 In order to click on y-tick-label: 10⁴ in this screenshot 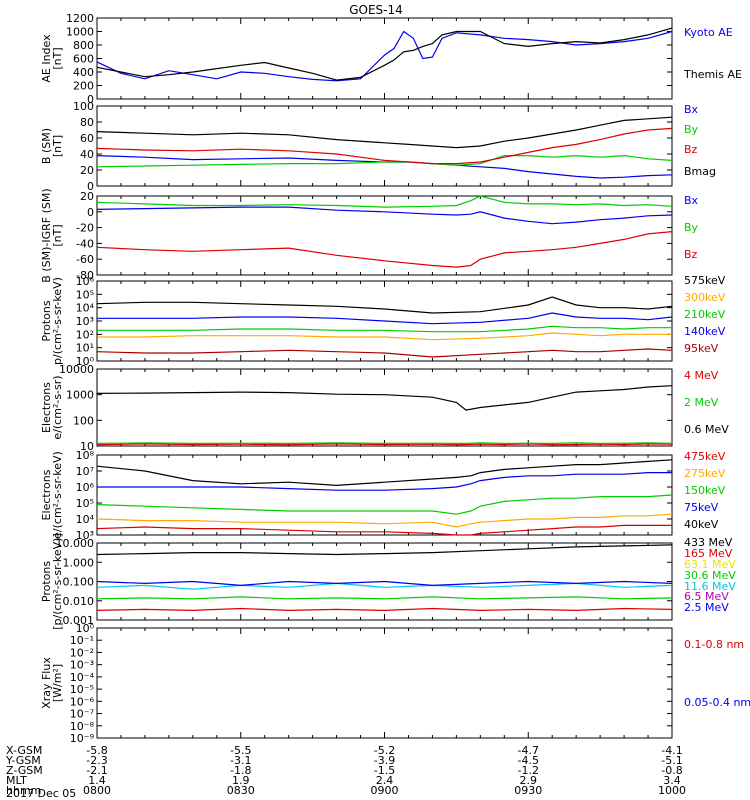, I will do `click(85, 519)`.